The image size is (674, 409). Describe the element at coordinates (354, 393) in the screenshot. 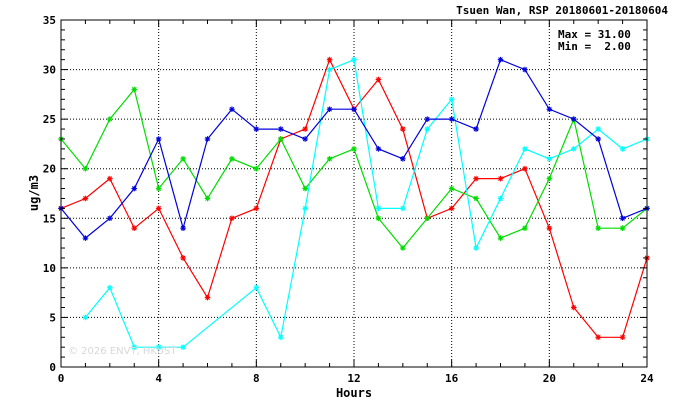

I see `x-axis-title: Hours` at that location.